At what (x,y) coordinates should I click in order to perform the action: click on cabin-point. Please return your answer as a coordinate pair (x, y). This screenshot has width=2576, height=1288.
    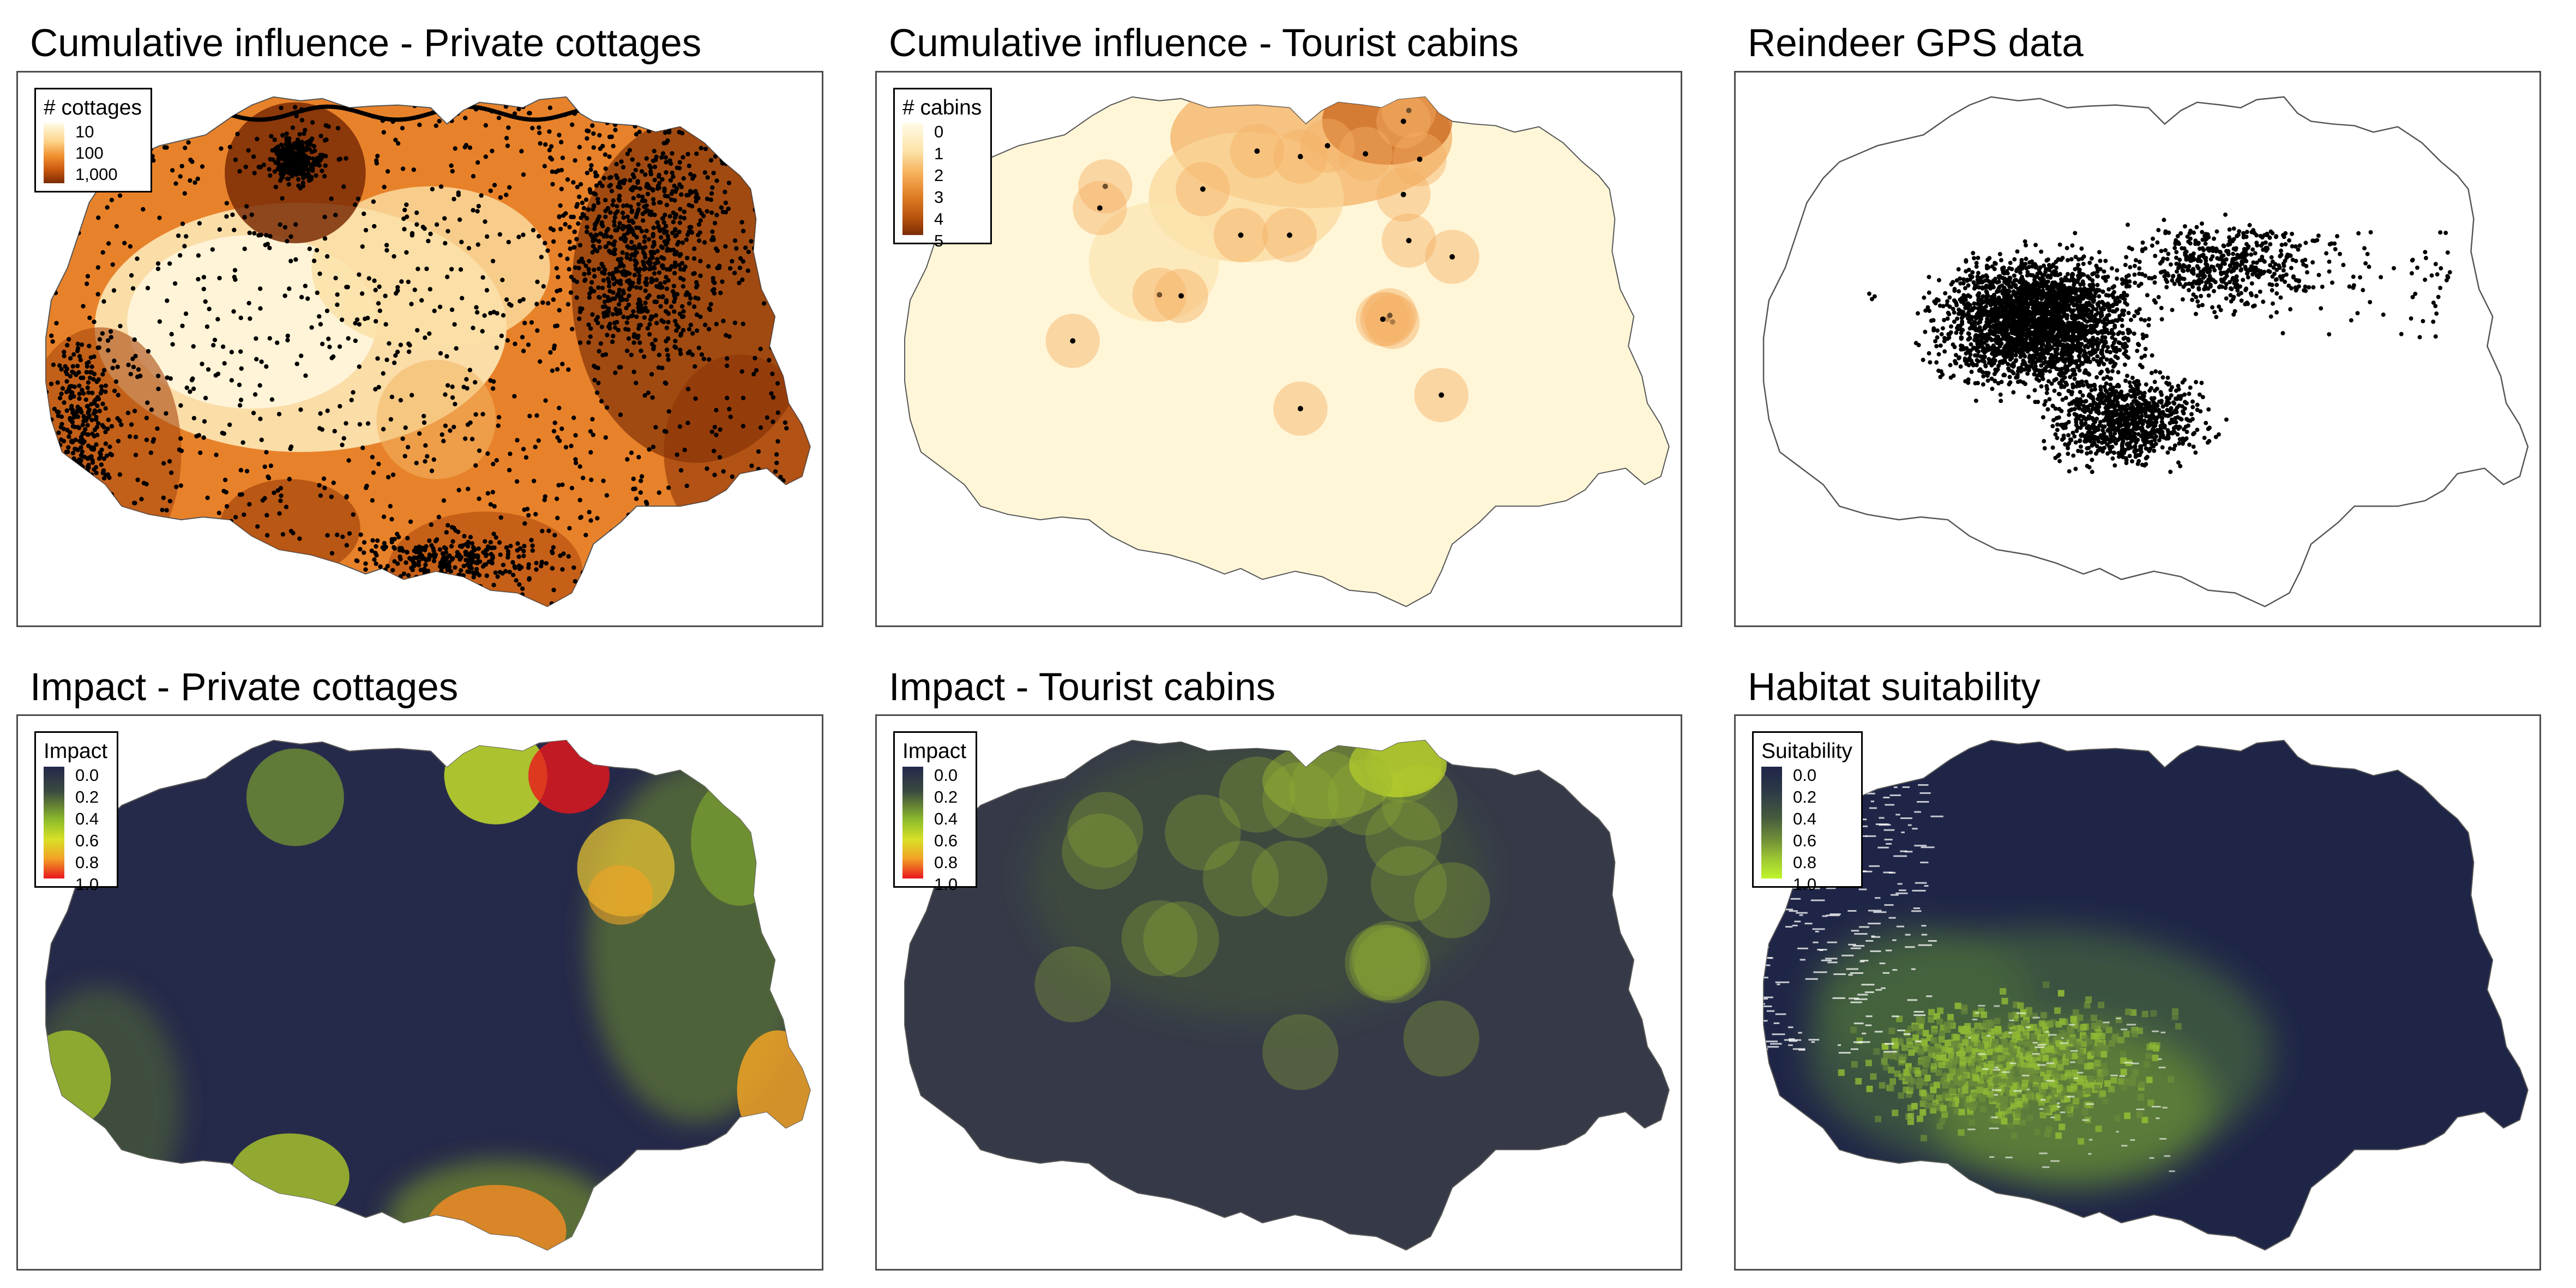
    Looking at the image, I should click on (1366, 154).